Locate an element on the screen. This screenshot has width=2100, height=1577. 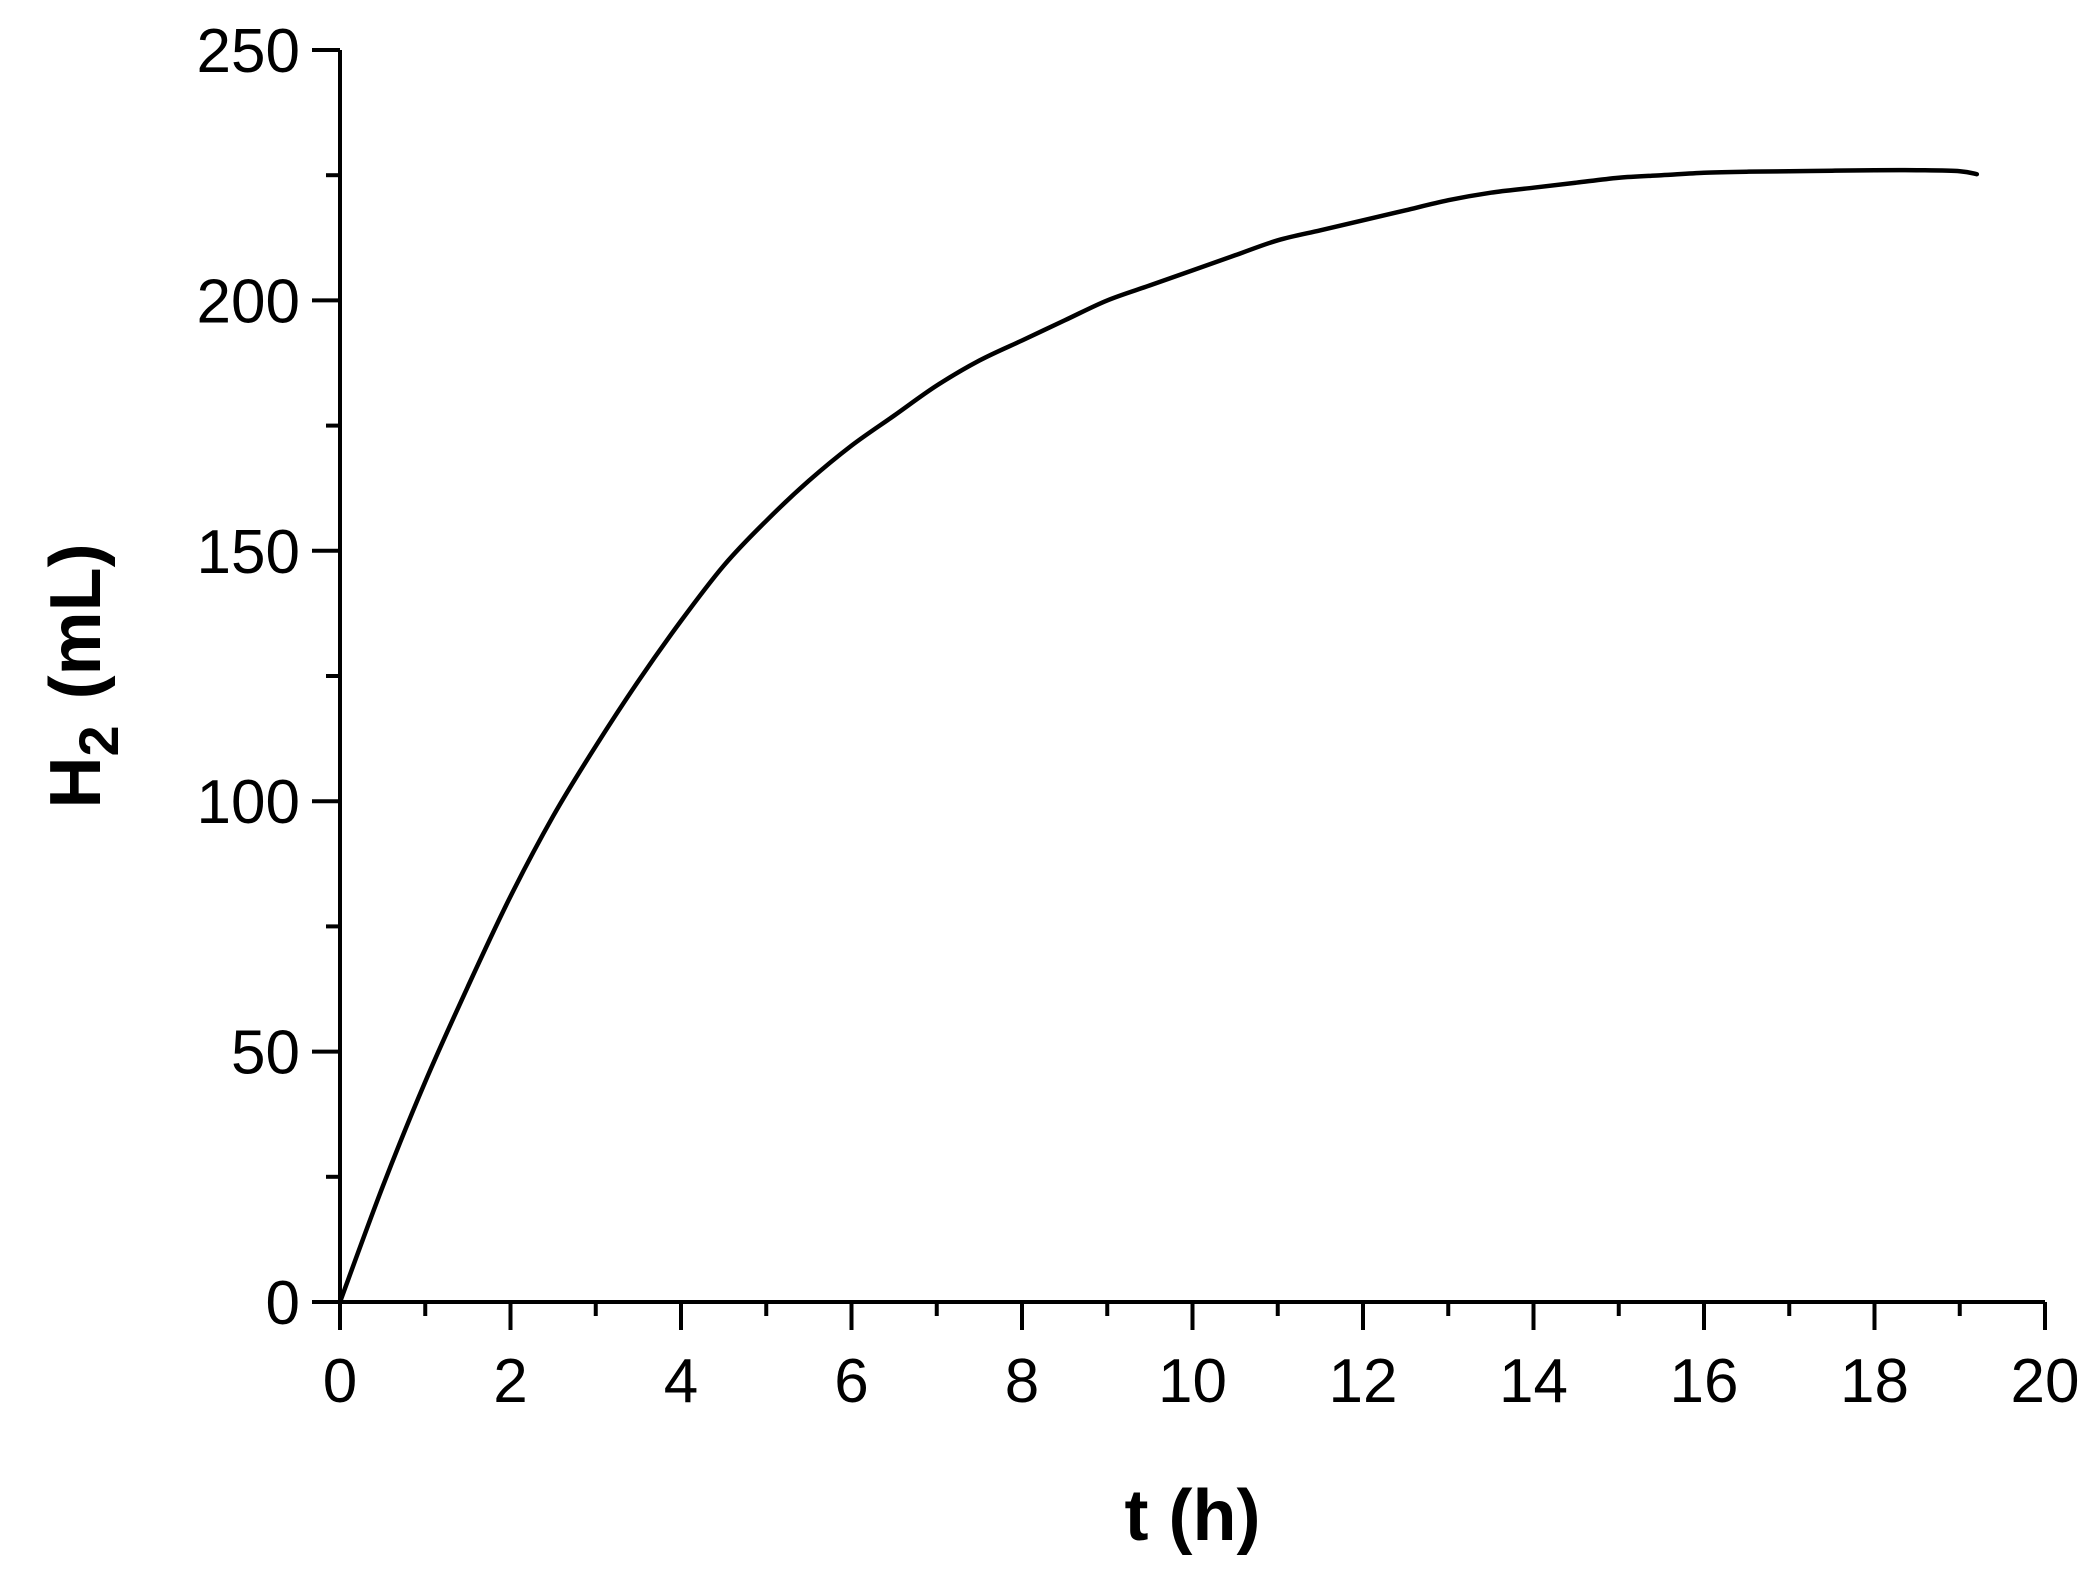
y-tick-label: 50 is located at coordinates (265, 1053).